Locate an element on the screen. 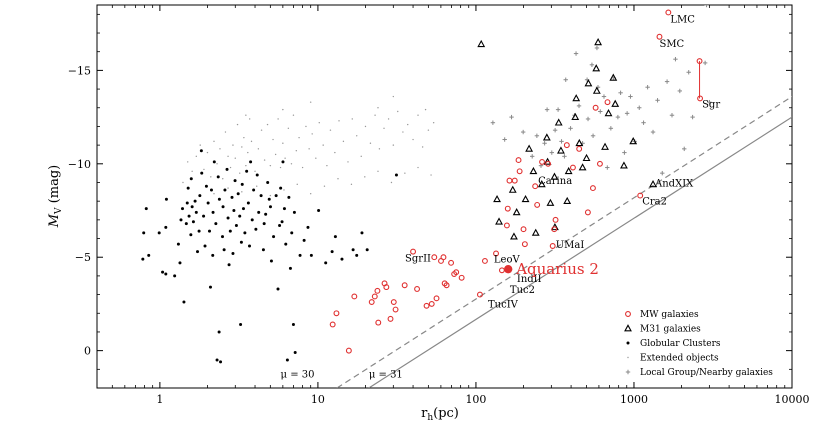 This screenshot has width=830, height=433. y-tick-label: 0 is located at coordinates (87, 351).